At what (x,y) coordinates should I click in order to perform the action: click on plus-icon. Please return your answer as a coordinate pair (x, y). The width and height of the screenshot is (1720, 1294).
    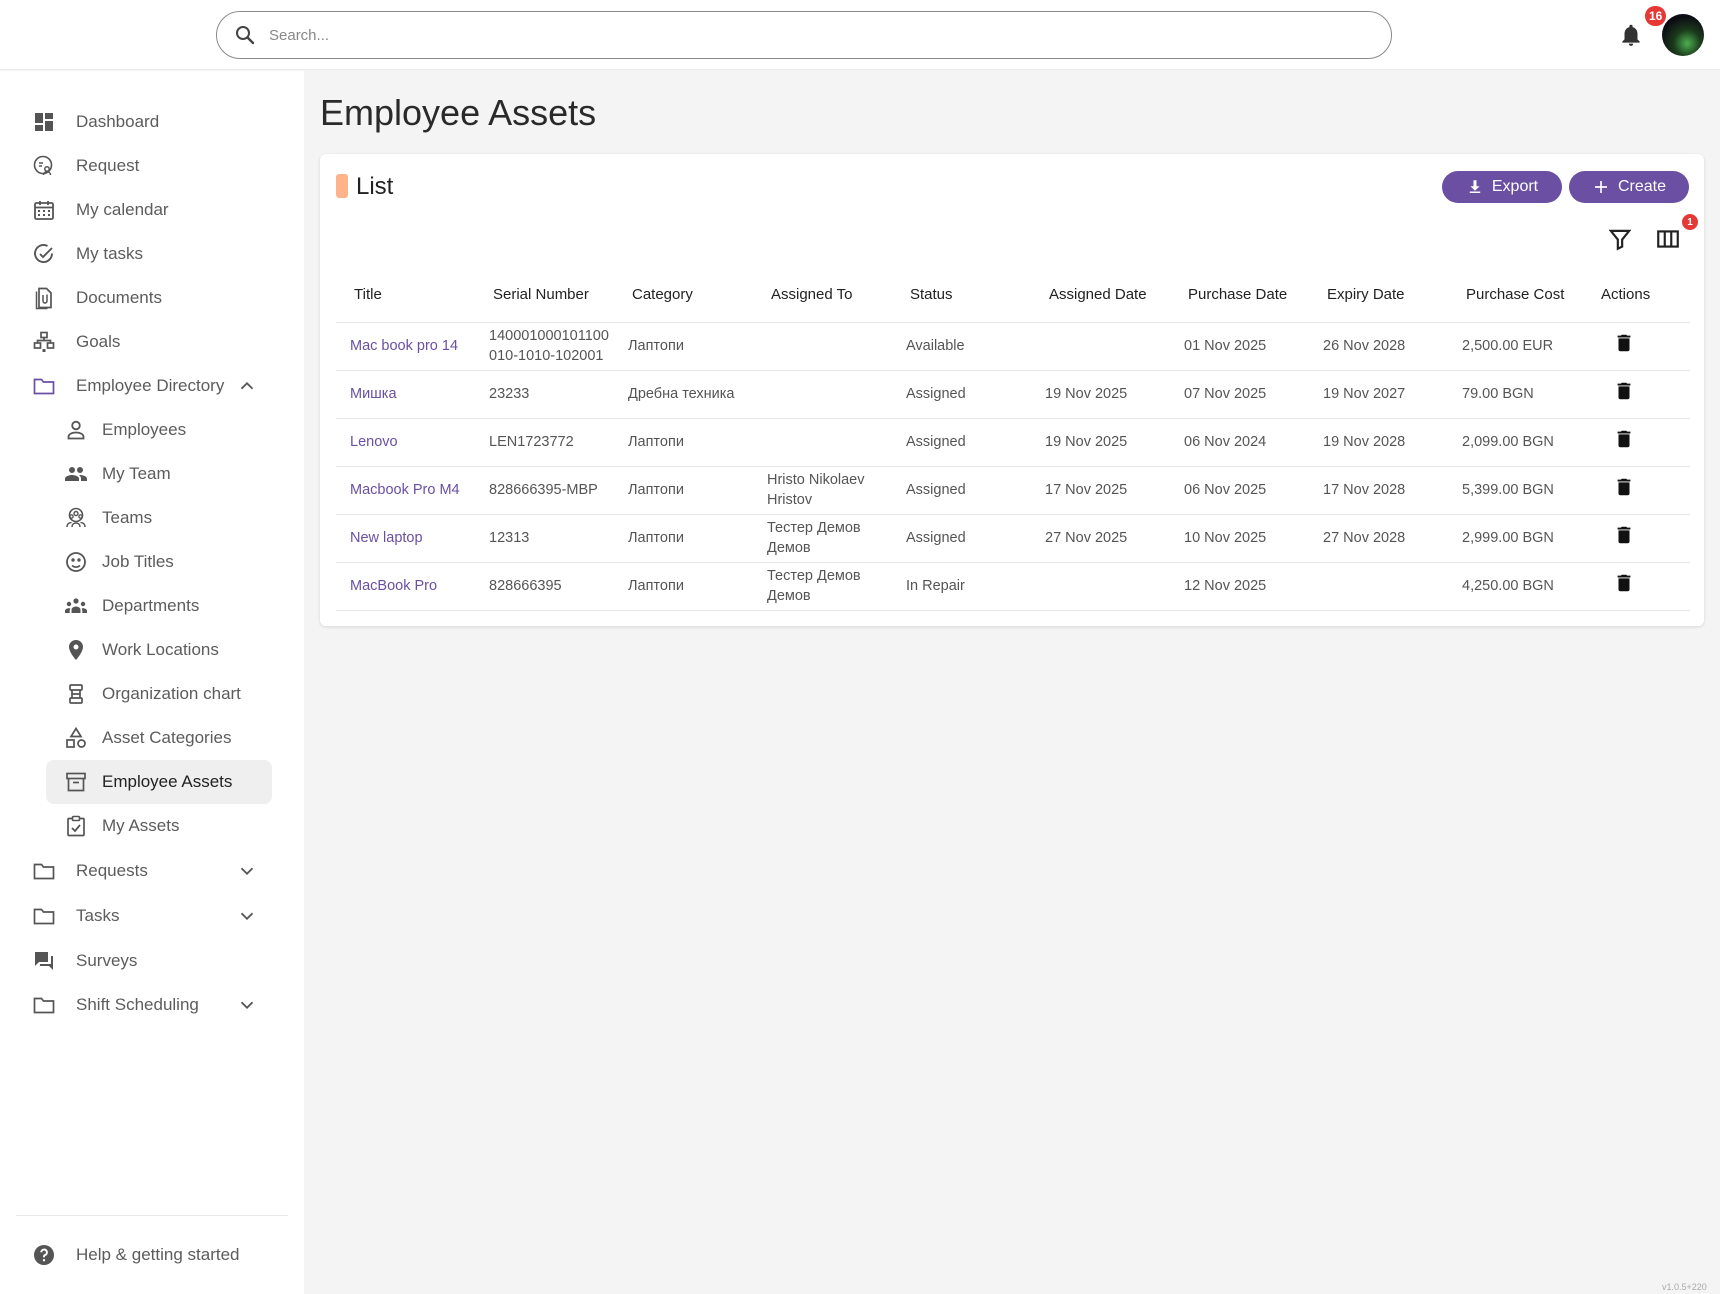
    Looking at the image, I should click on (1600, 187).